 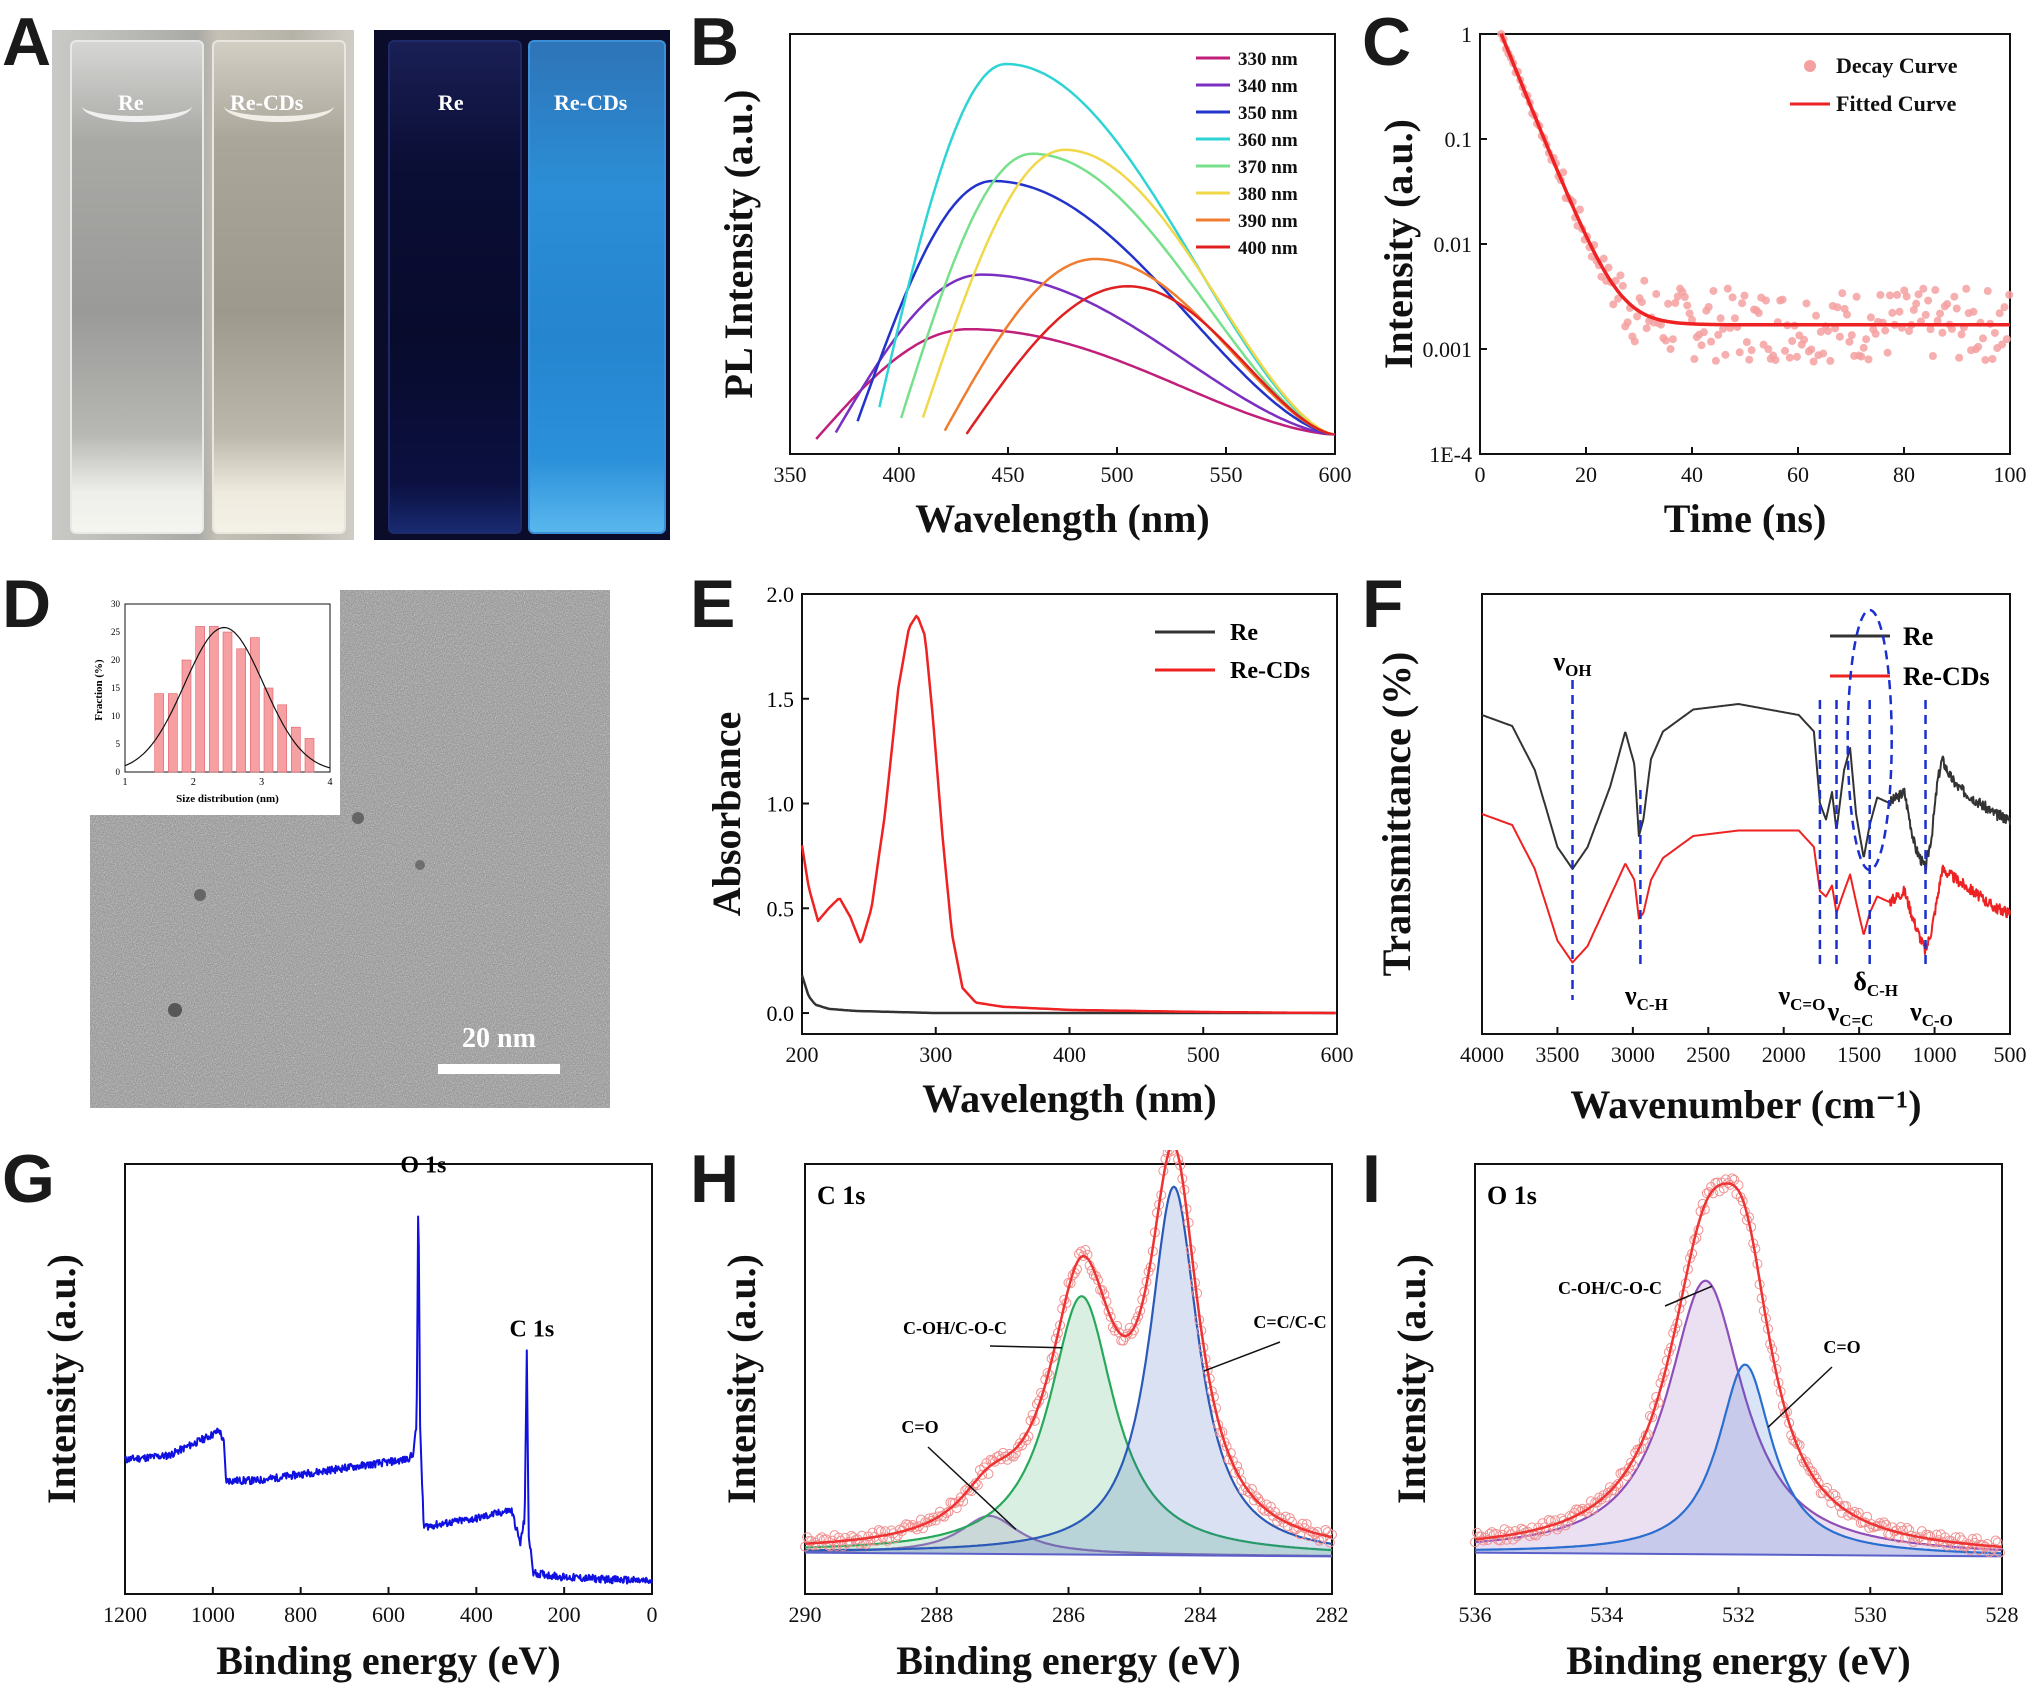 What do you see at coordinates (116, 632) in the screenshot?
I see `y-tick-label: 25` at bounding box center [116, 632].